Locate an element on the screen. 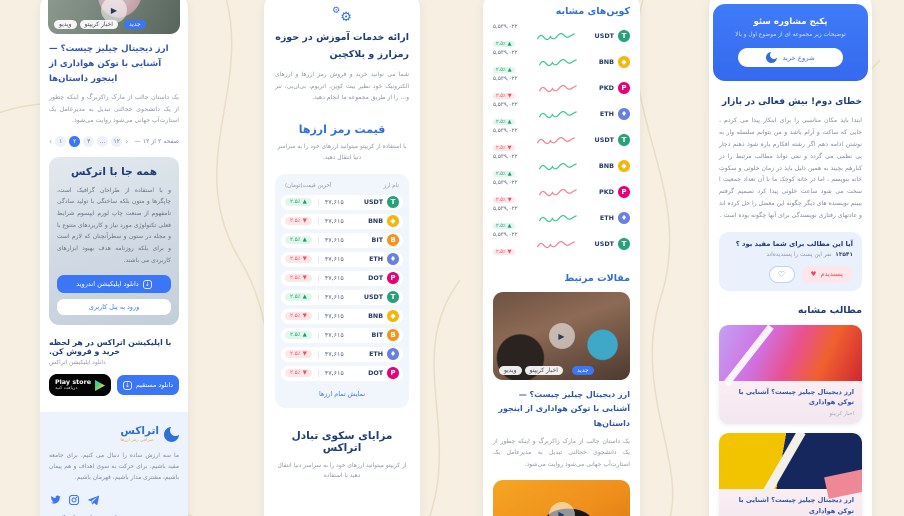  rating-count: ۱۳۵۴۱ نفر این پست را پسندیده‌اند is located at coordinates (809, 254).